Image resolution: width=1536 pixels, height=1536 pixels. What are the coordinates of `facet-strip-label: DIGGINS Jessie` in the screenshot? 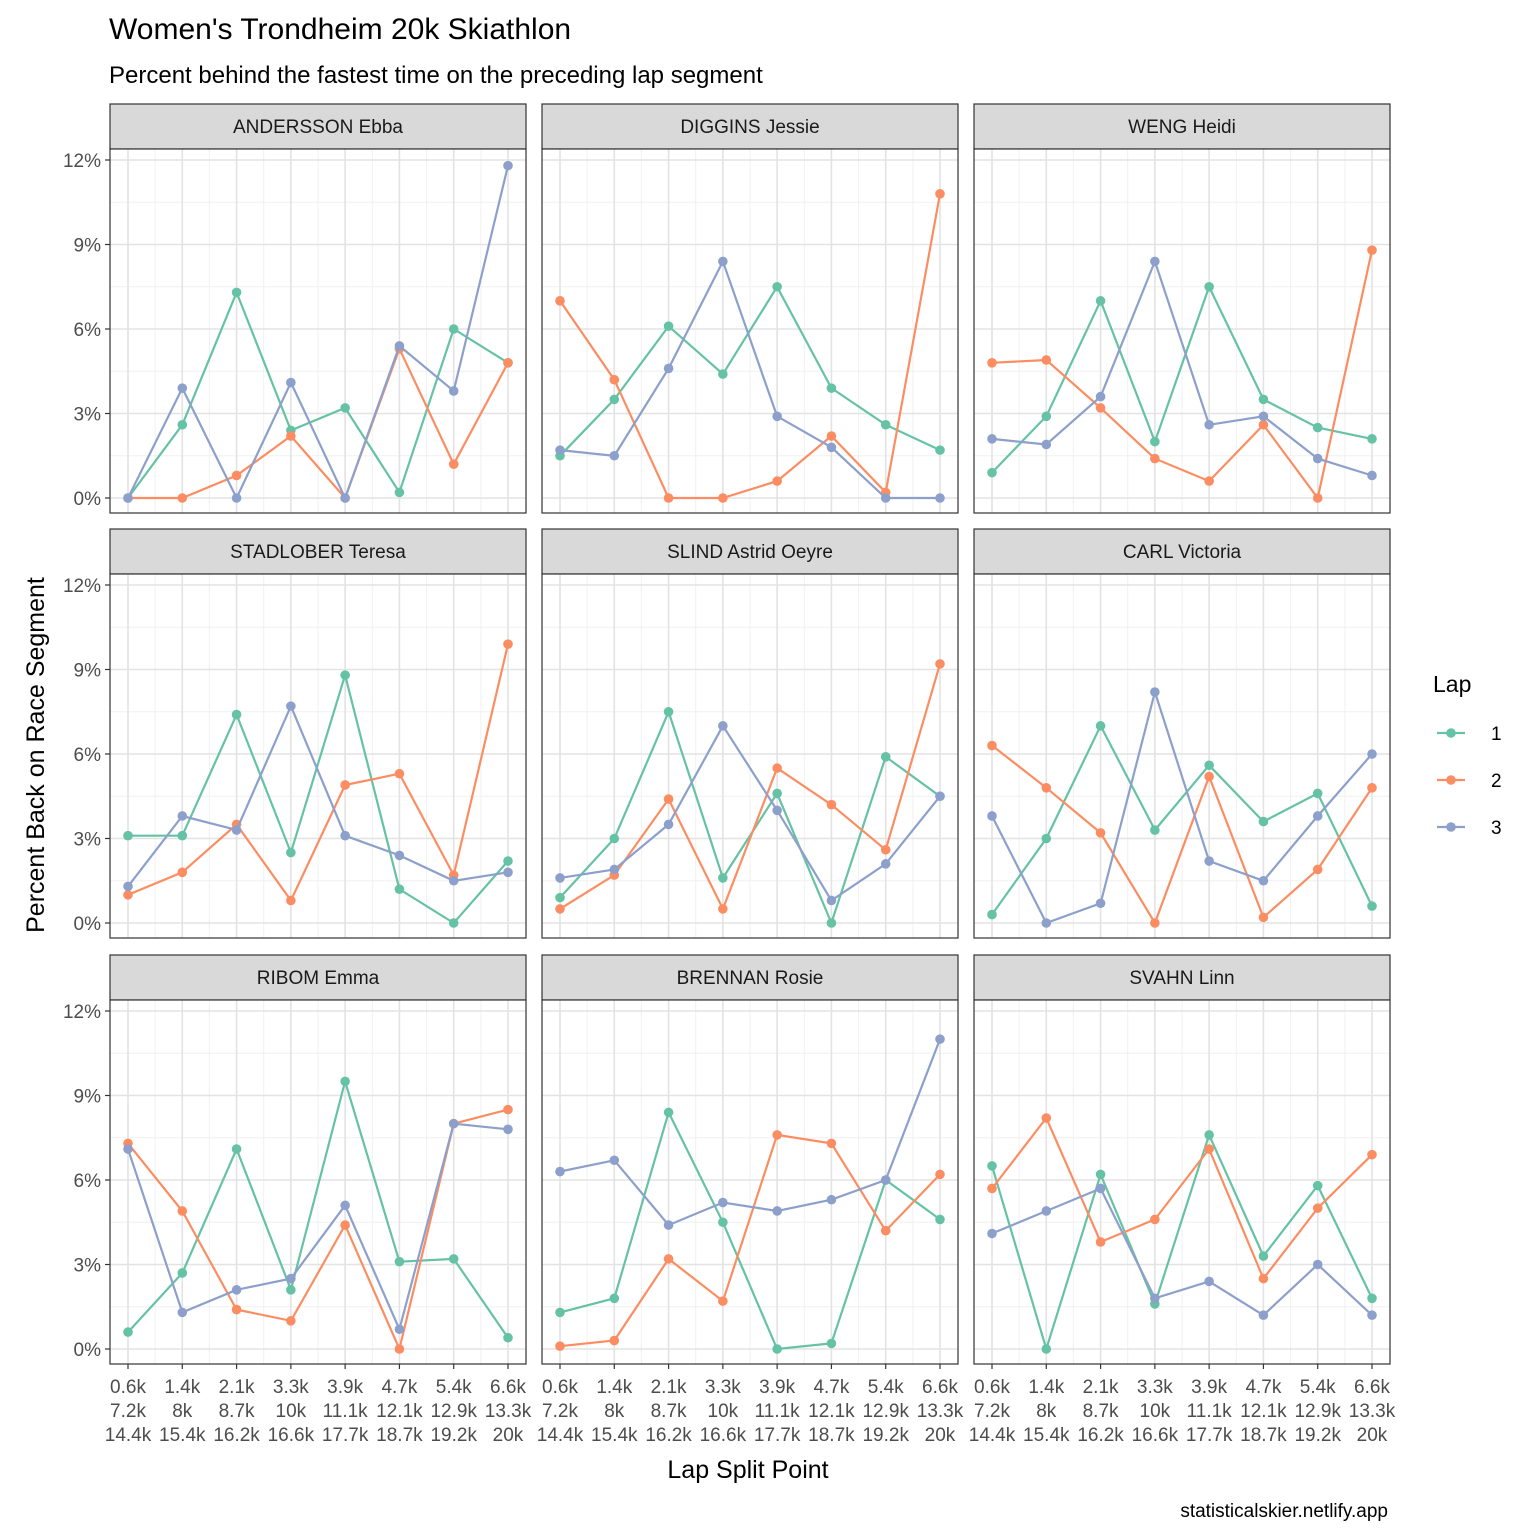 It's located at (749, 127).